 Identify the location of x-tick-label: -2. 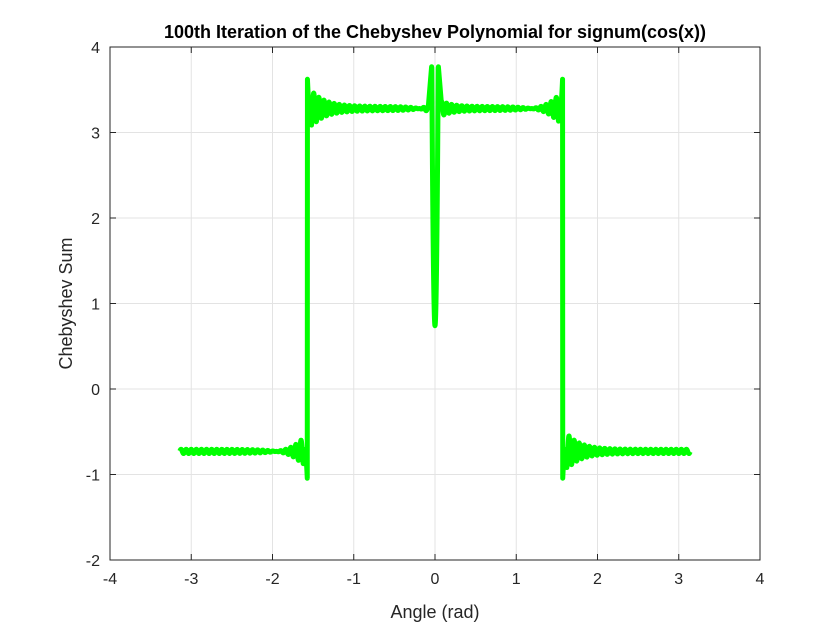
(272, 579).